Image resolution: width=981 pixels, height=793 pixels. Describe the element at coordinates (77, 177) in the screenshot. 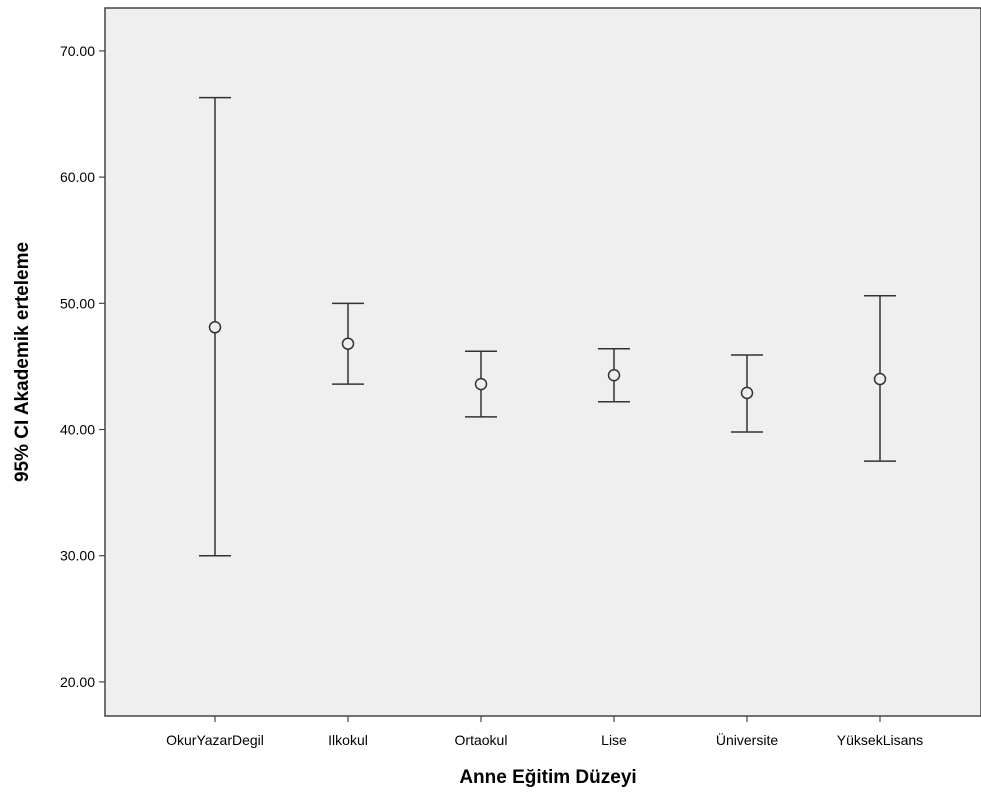

I see `y-tick-label: 60.00` at that location.